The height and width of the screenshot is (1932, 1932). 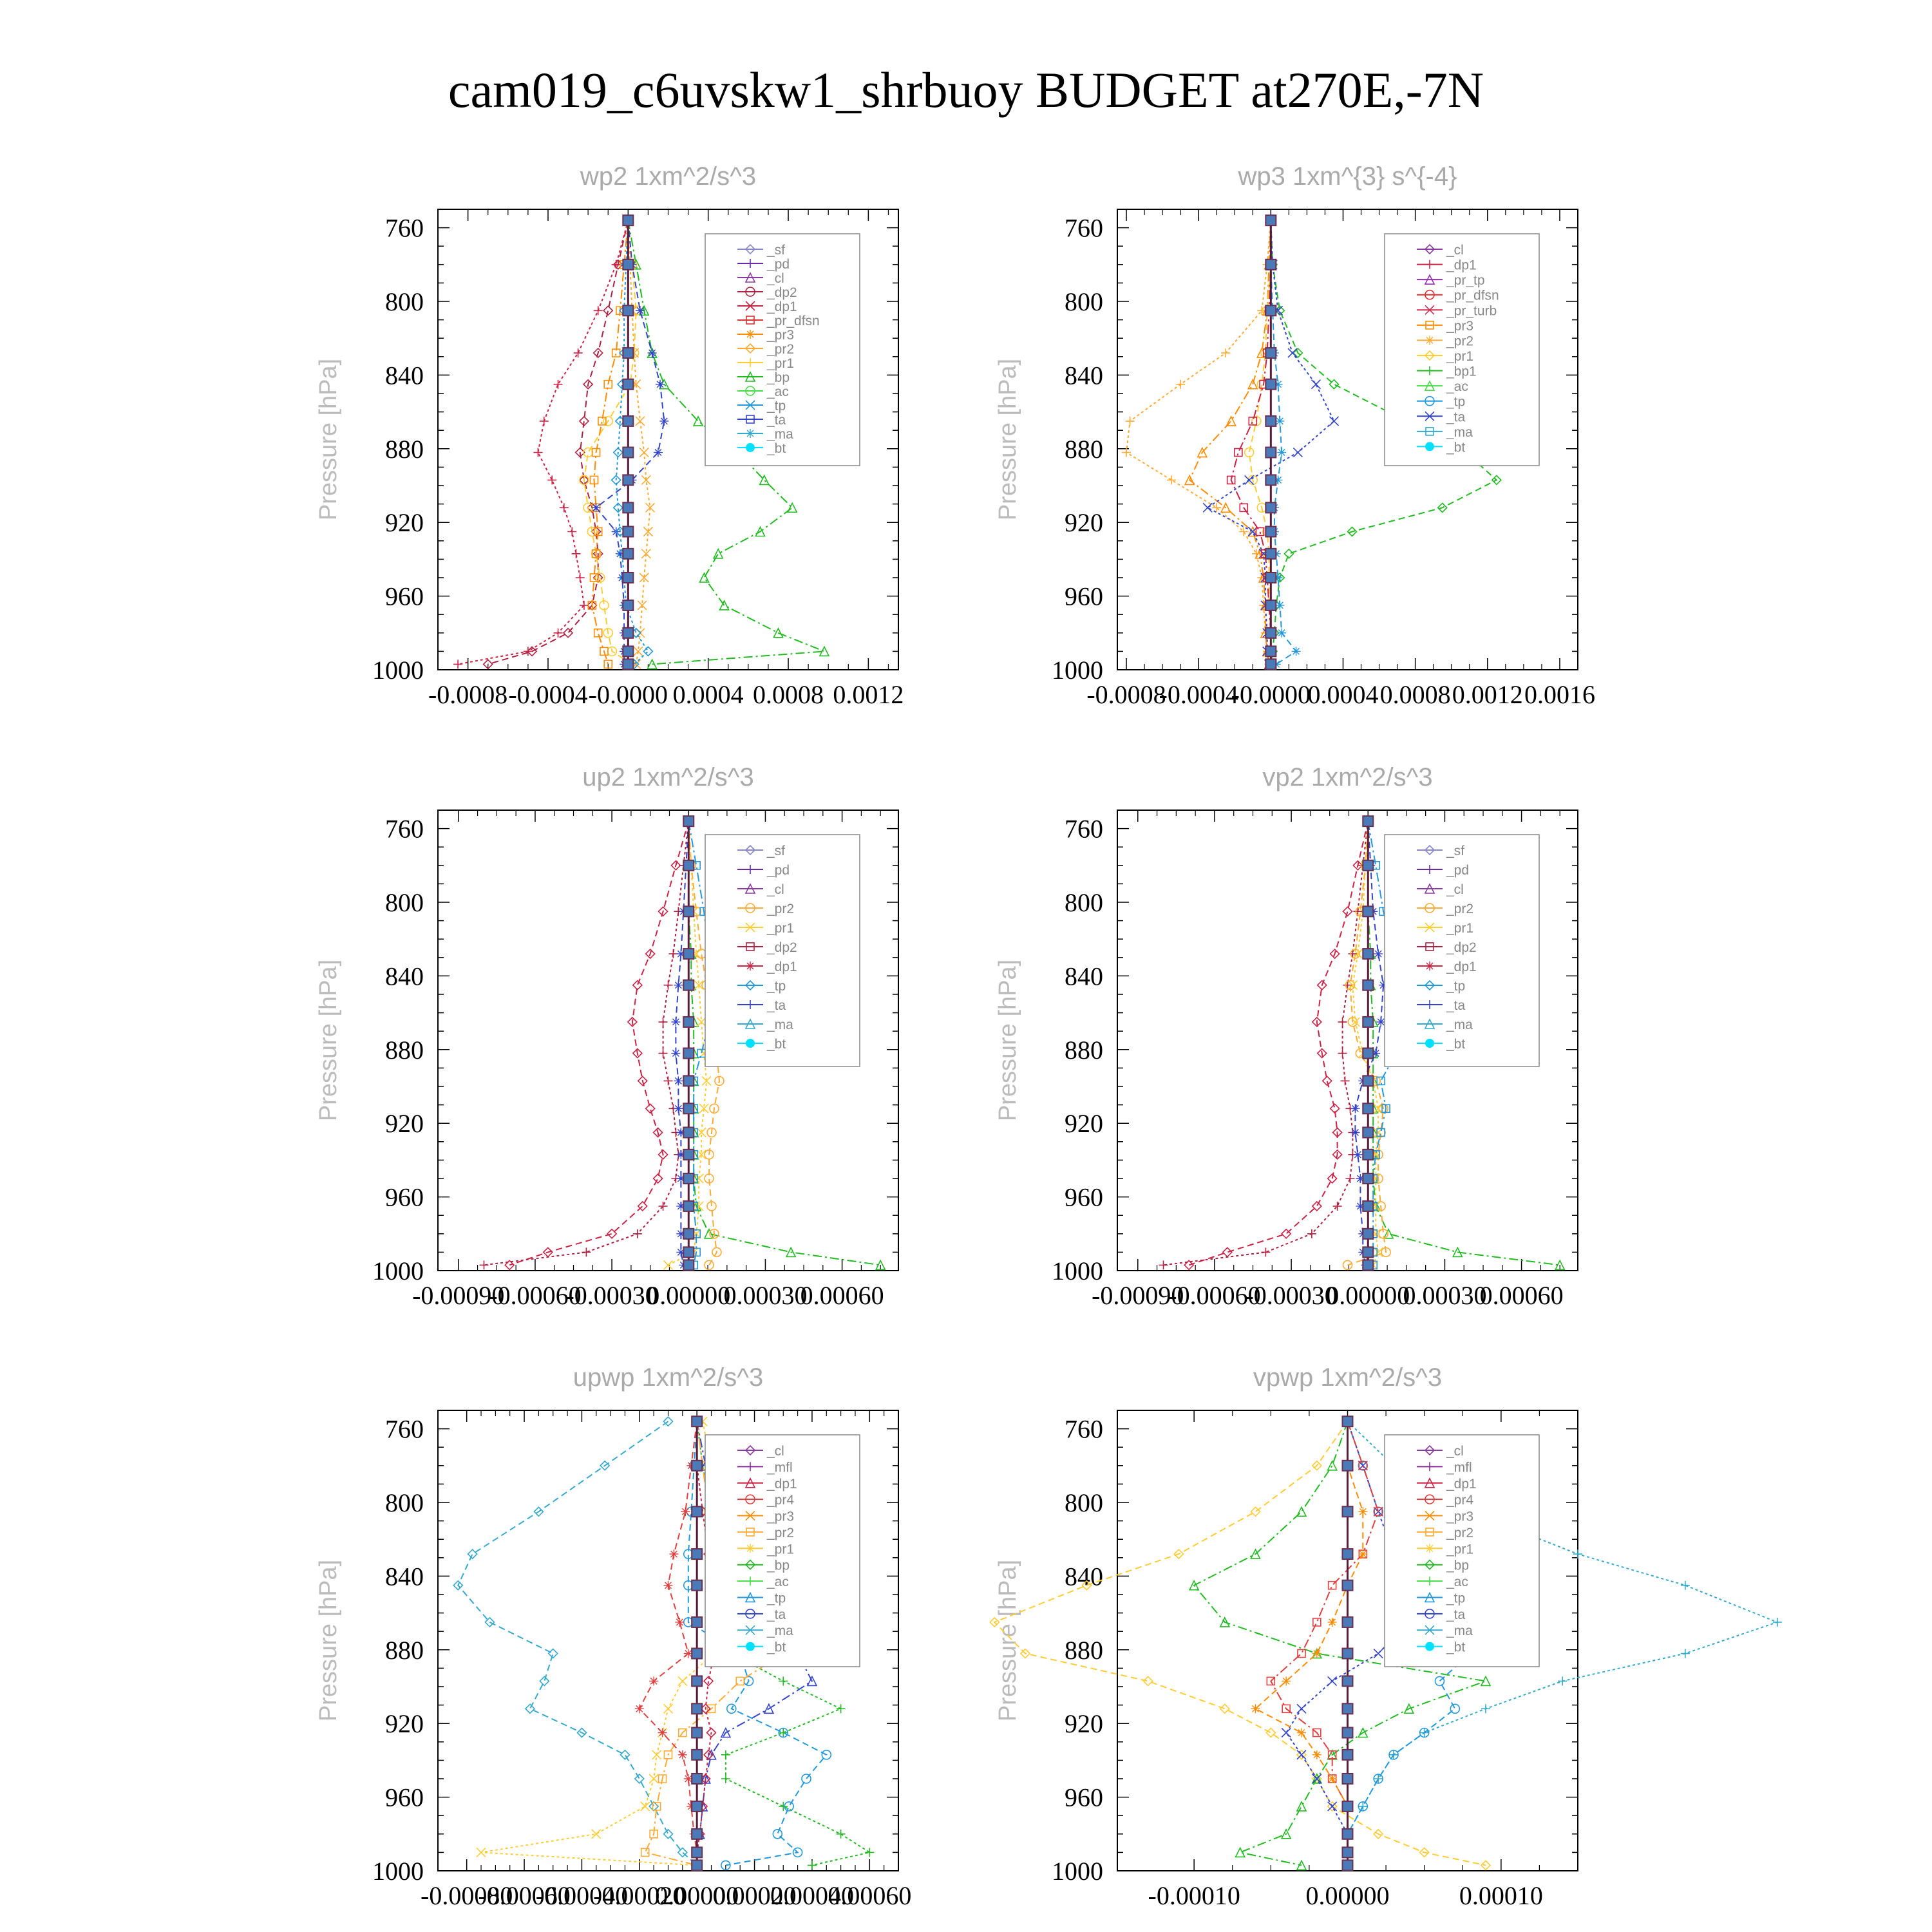 What do you see at coordinates (1444, 1295) in the screenshot?
I see `x-tick-label: 0.00030` at bounding box center [1444, 1295].